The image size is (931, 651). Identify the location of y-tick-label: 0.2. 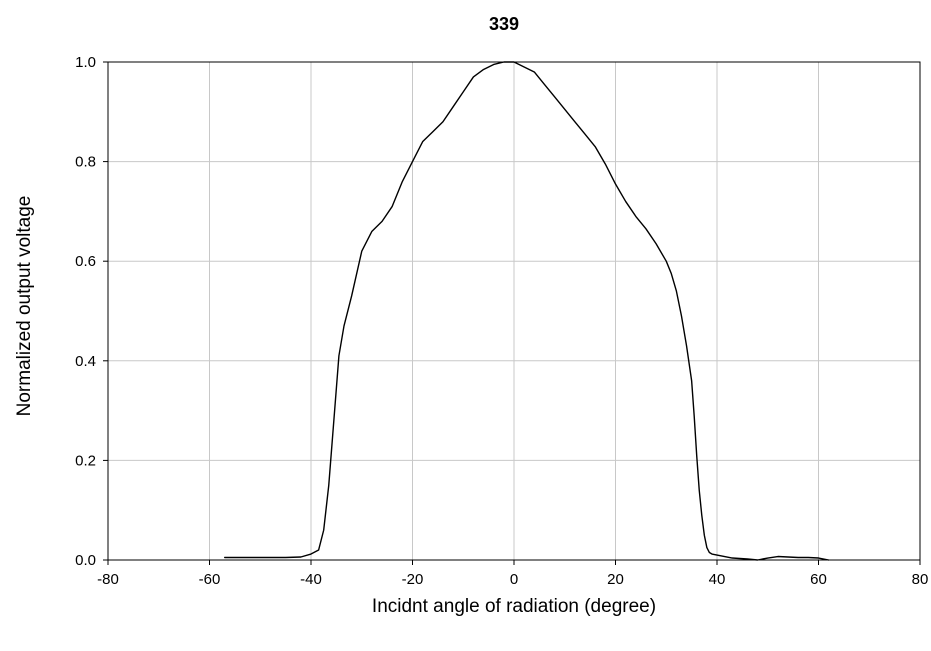
(85, 460).